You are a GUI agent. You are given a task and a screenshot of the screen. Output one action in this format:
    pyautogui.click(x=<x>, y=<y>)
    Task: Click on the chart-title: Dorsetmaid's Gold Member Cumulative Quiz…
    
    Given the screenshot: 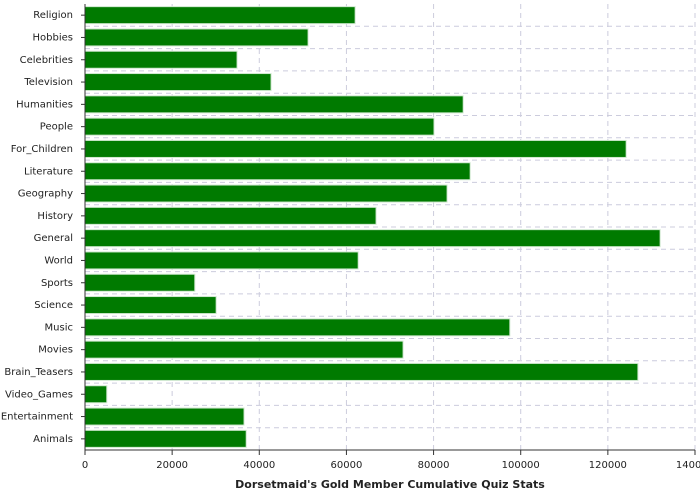 What is the action you would take?
    pyautogui.click(x=390, y=484)
    